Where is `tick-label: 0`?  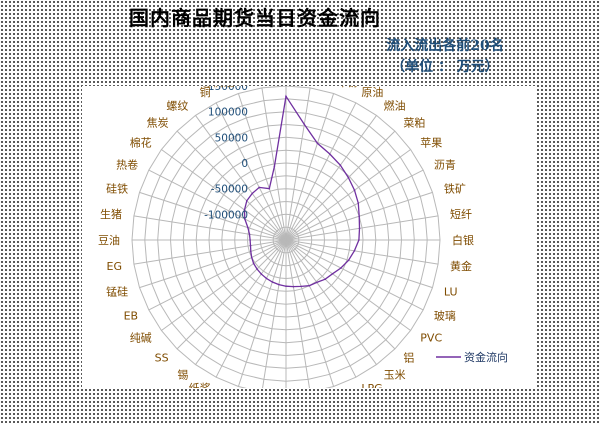
tick-label: 0 is located at coordinates (244, 164).